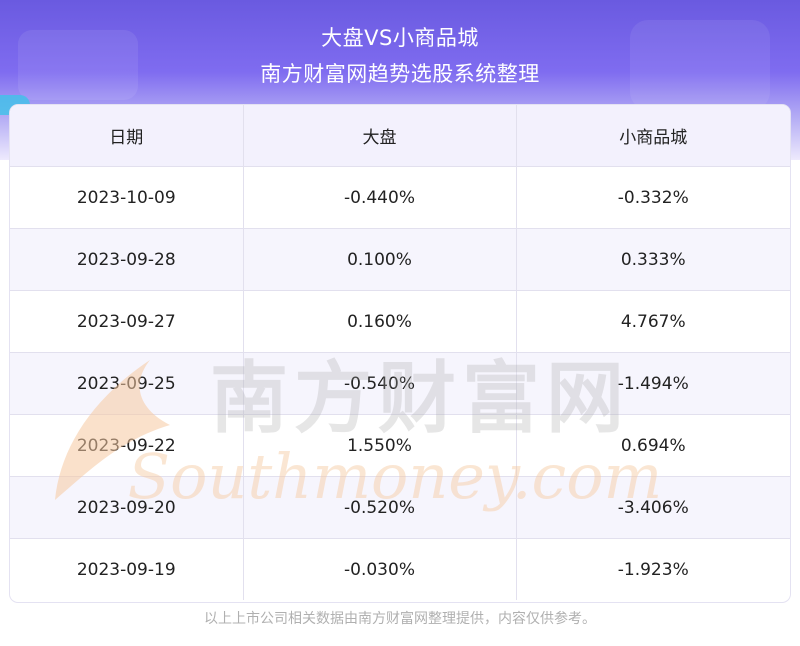 Image resolution: width=800 pixels, height=646 pixels. Describe the element at coordinates (127, 569) in the screenshot. I see `date-cell: 2023-09-19` at that location.